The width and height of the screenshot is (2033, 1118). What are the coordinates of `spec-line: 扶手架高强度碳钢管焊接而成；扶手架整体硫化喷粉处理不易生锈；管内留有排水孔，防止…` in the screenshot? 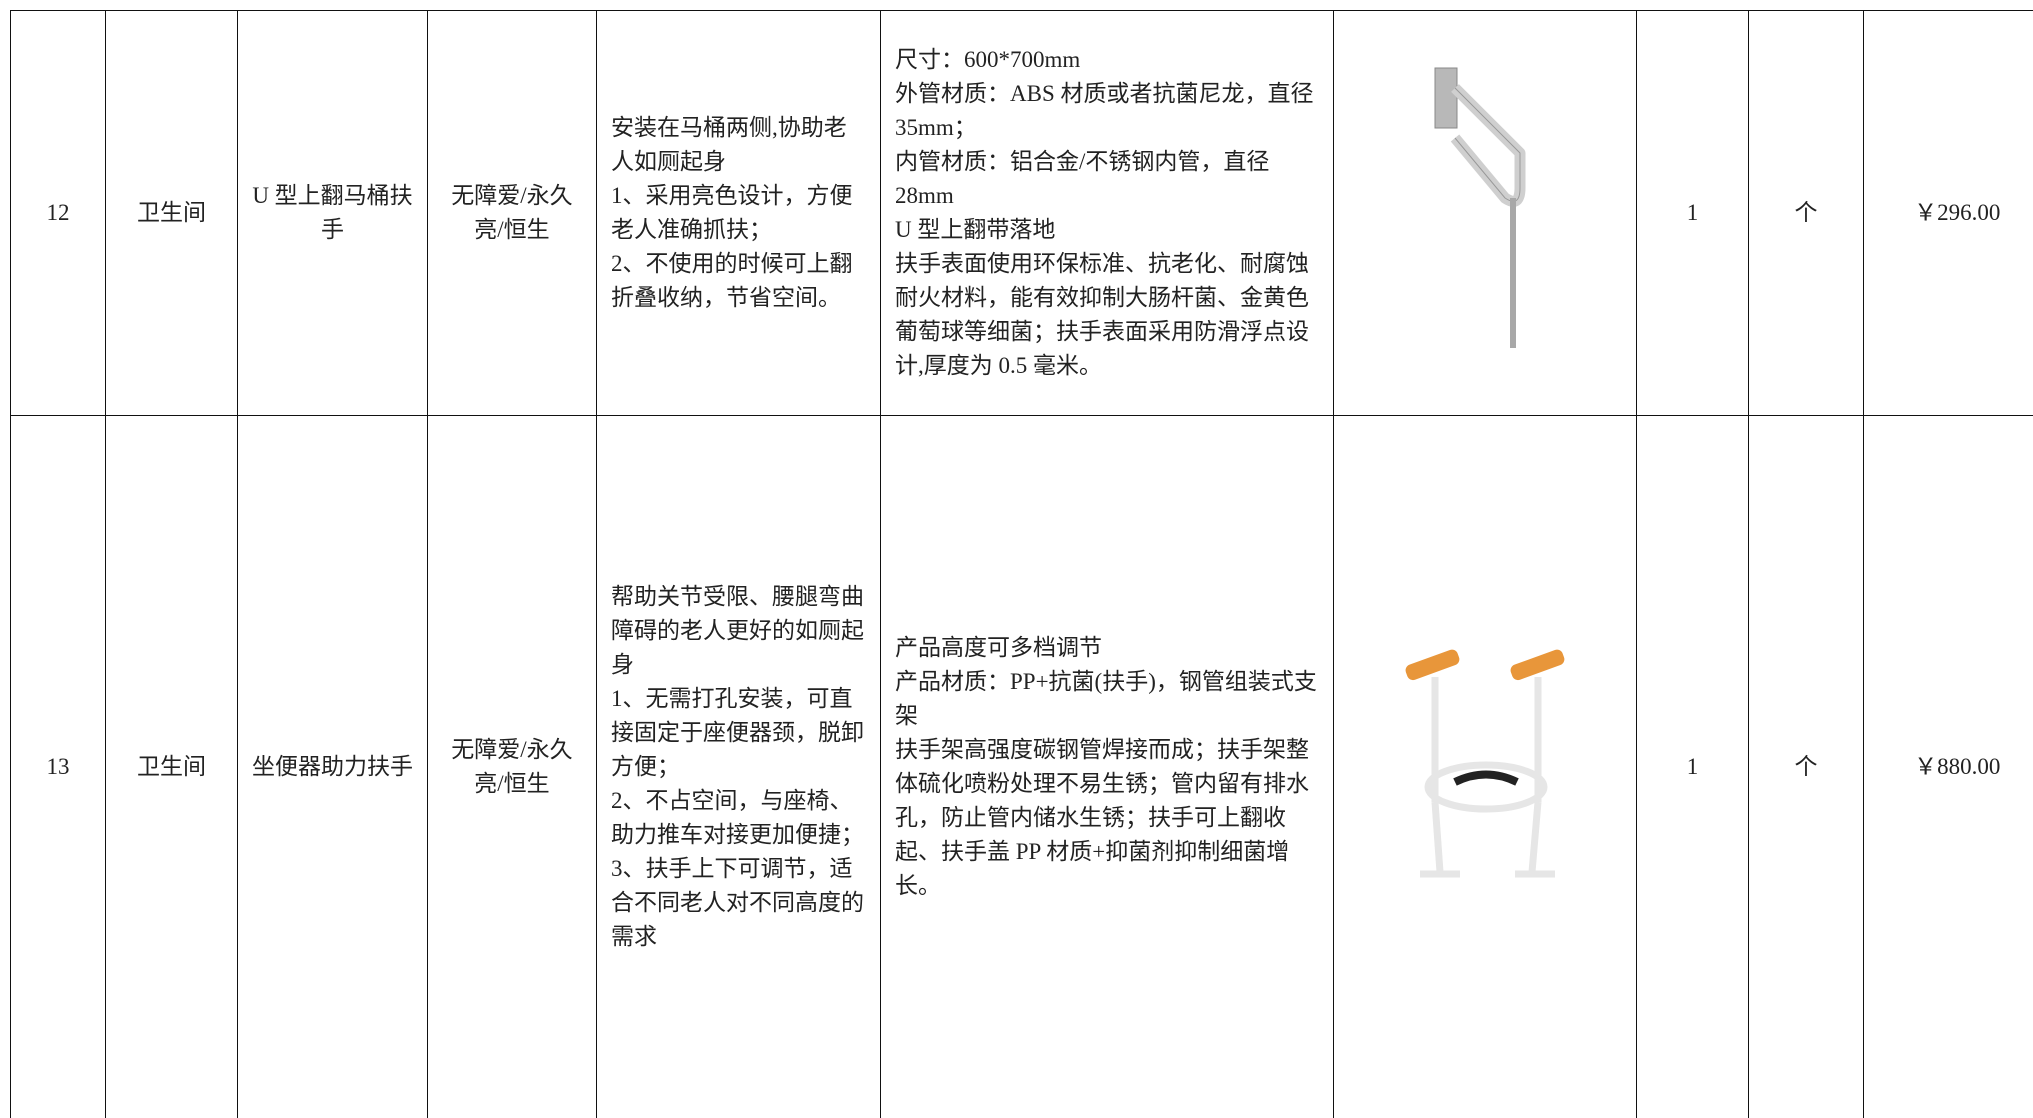 It's located at (1108, 818).